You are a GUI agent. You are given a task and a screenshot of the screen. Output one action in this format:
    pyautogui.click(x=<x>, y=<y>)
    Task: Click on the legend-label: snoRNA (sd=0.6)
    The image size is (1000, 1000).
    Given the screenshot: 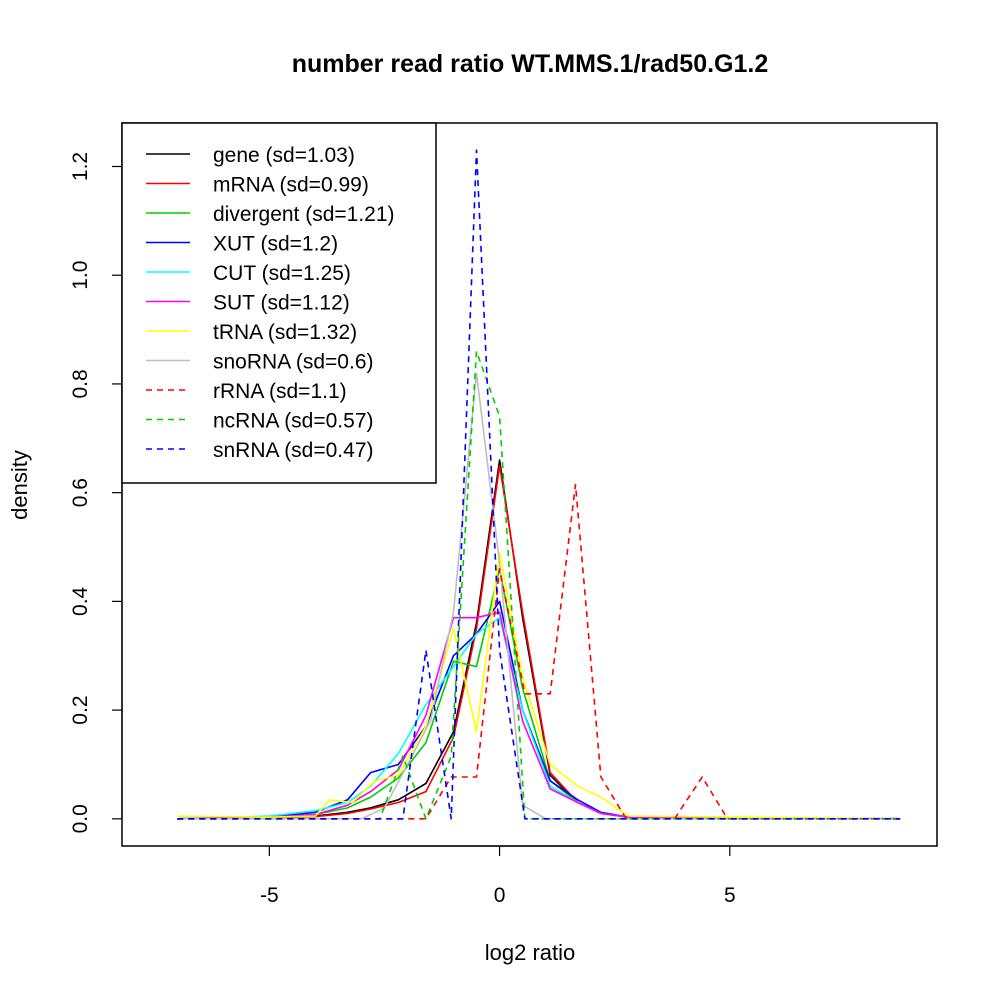 What is the action you would take?
    pyautogui.click(x=293, y=362)
    